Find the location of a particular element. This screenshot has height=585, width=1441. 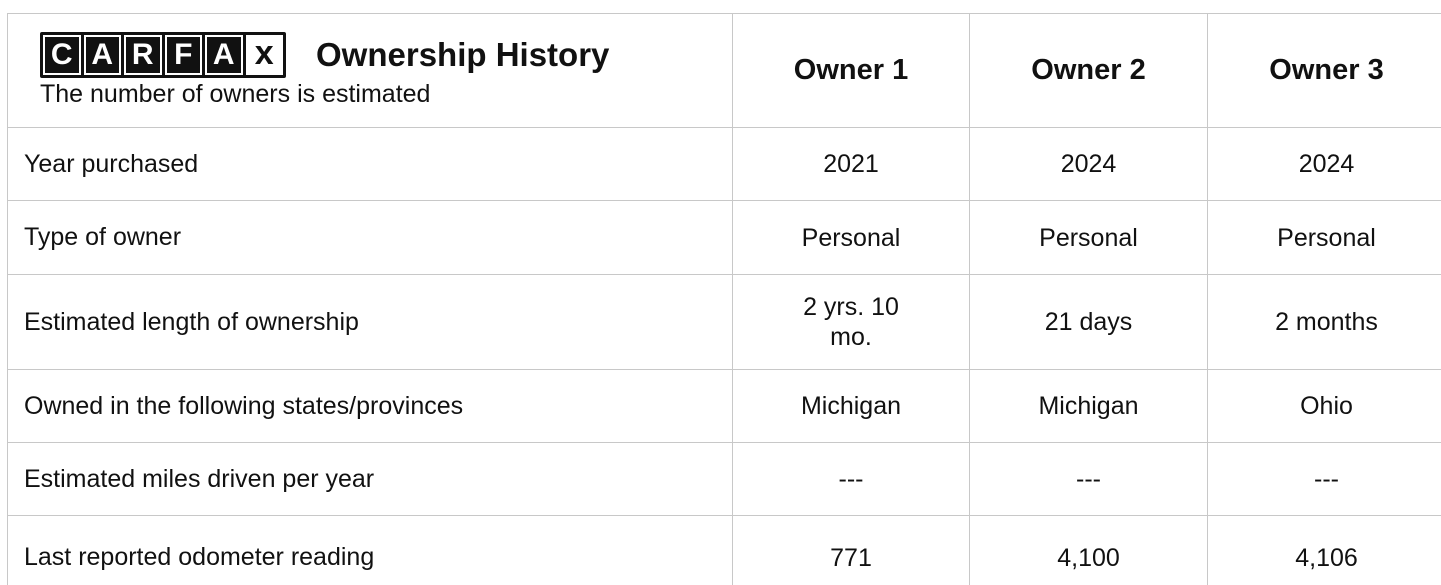

logo-letter: R is located at coordinates (143, 55).